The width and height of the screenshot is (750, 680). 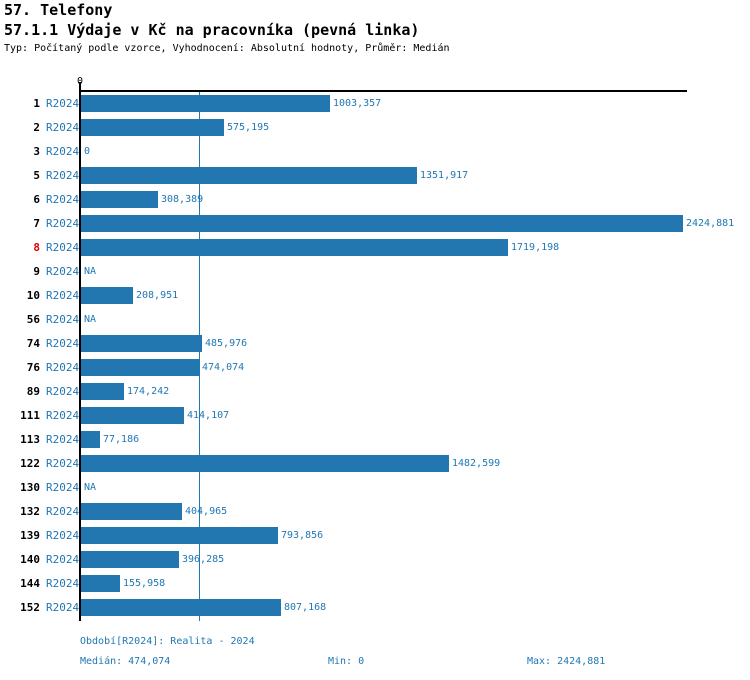 I want to click on row-id-label: 140, so click(x=30, y=559).